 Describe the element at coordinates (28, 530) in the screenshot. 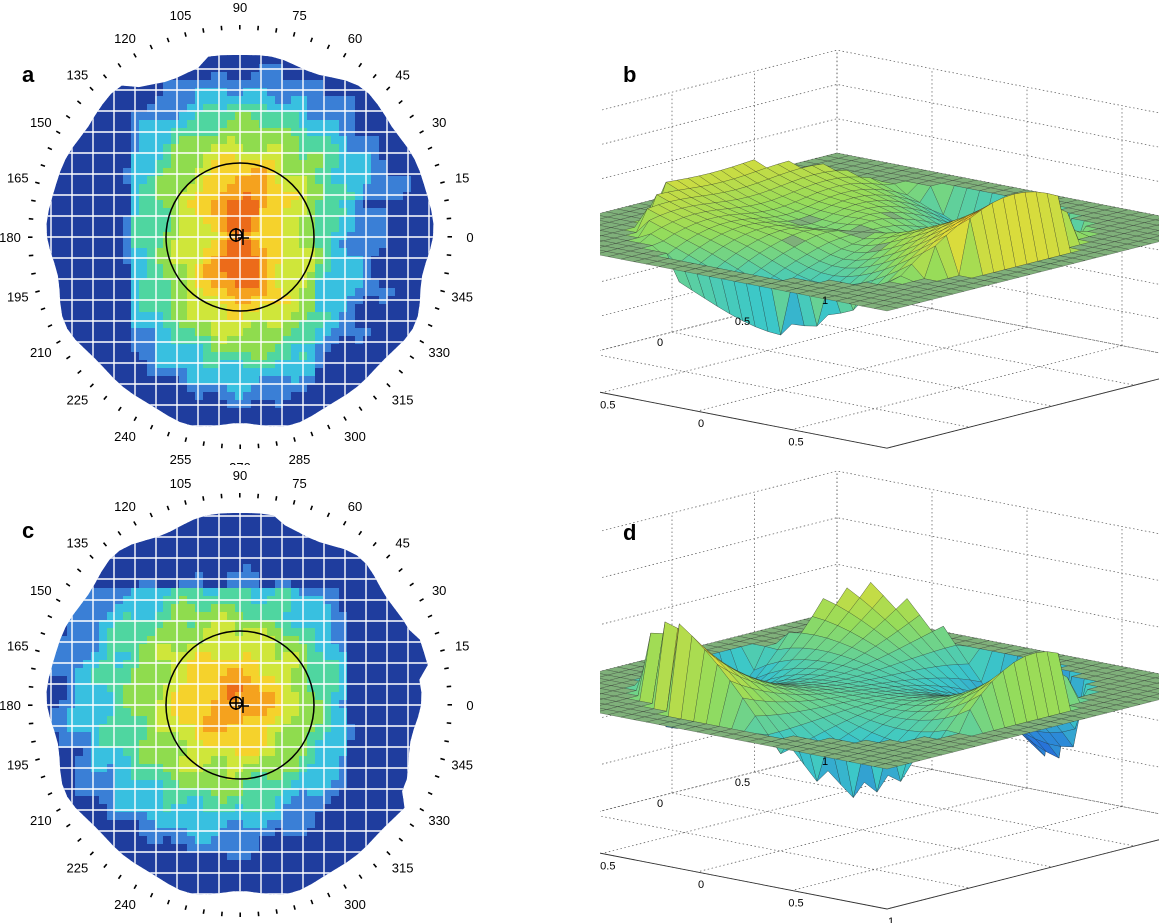

I see `panel-letter-c: c` at that location.